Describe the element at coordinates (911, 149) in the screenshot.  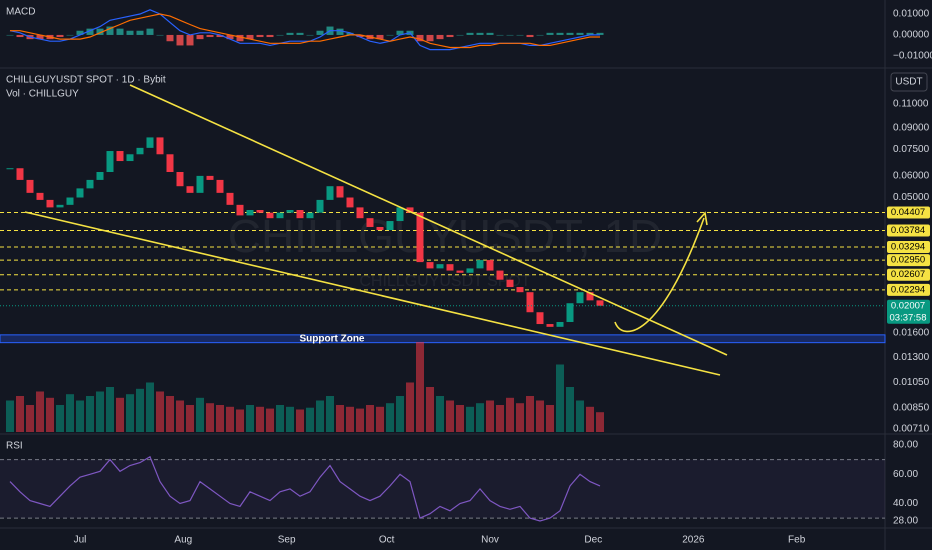
I see `y-tick-label: 0.07500` at that location.